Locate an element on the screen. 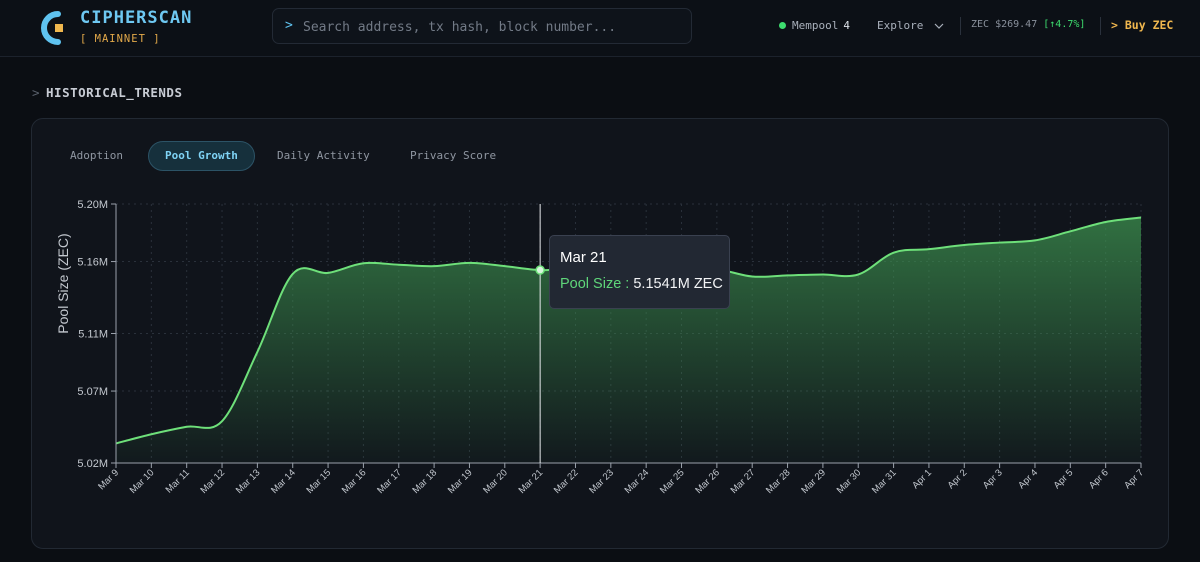  tooltip-value-line: Pool Size : 5.1541M ZEC is located at coordinates (641, 284).